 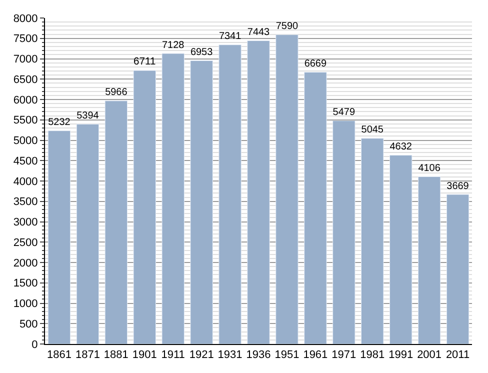 I want to click on x-tick-label: 1971, so click(x=344, y=355).